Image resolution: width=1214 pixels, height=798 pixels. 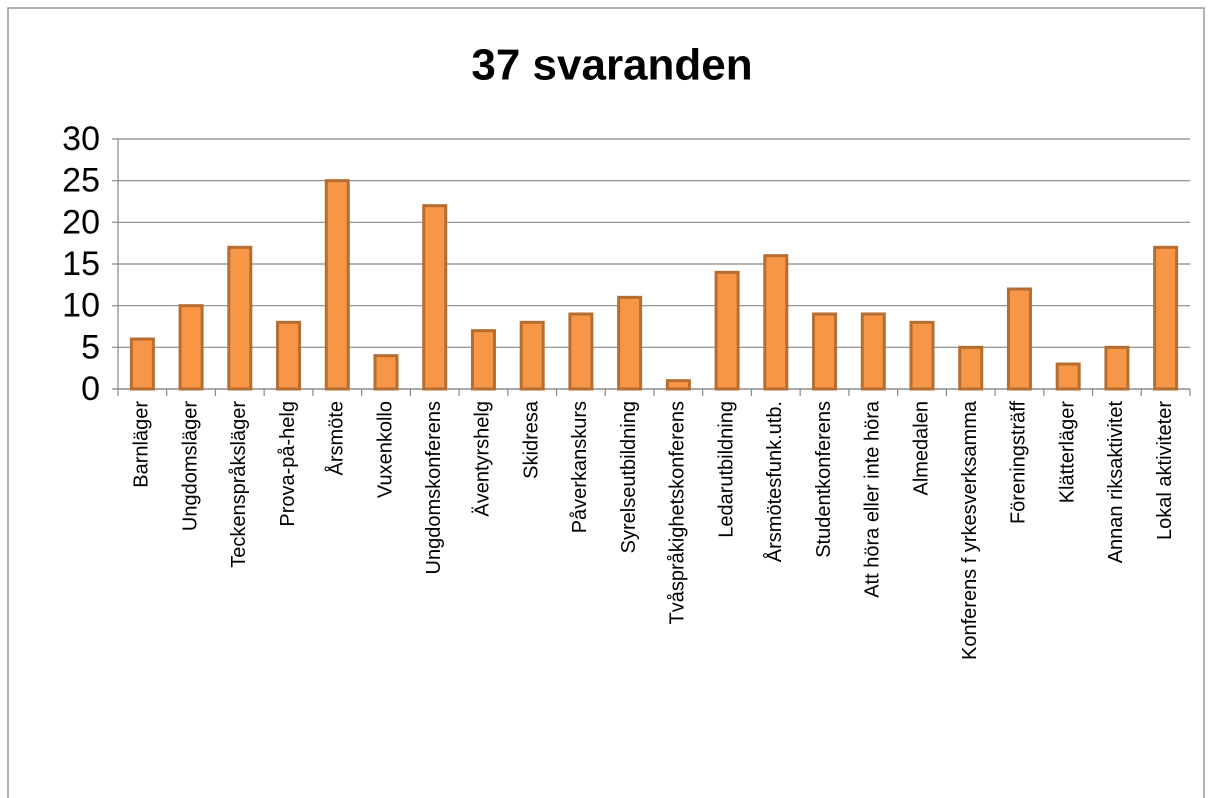 What do you see at coordinates (970, 530) in the screenshot?
I see `x-tick-label: Konferens f yrkesverksamma` at bounding box center [970, 530].